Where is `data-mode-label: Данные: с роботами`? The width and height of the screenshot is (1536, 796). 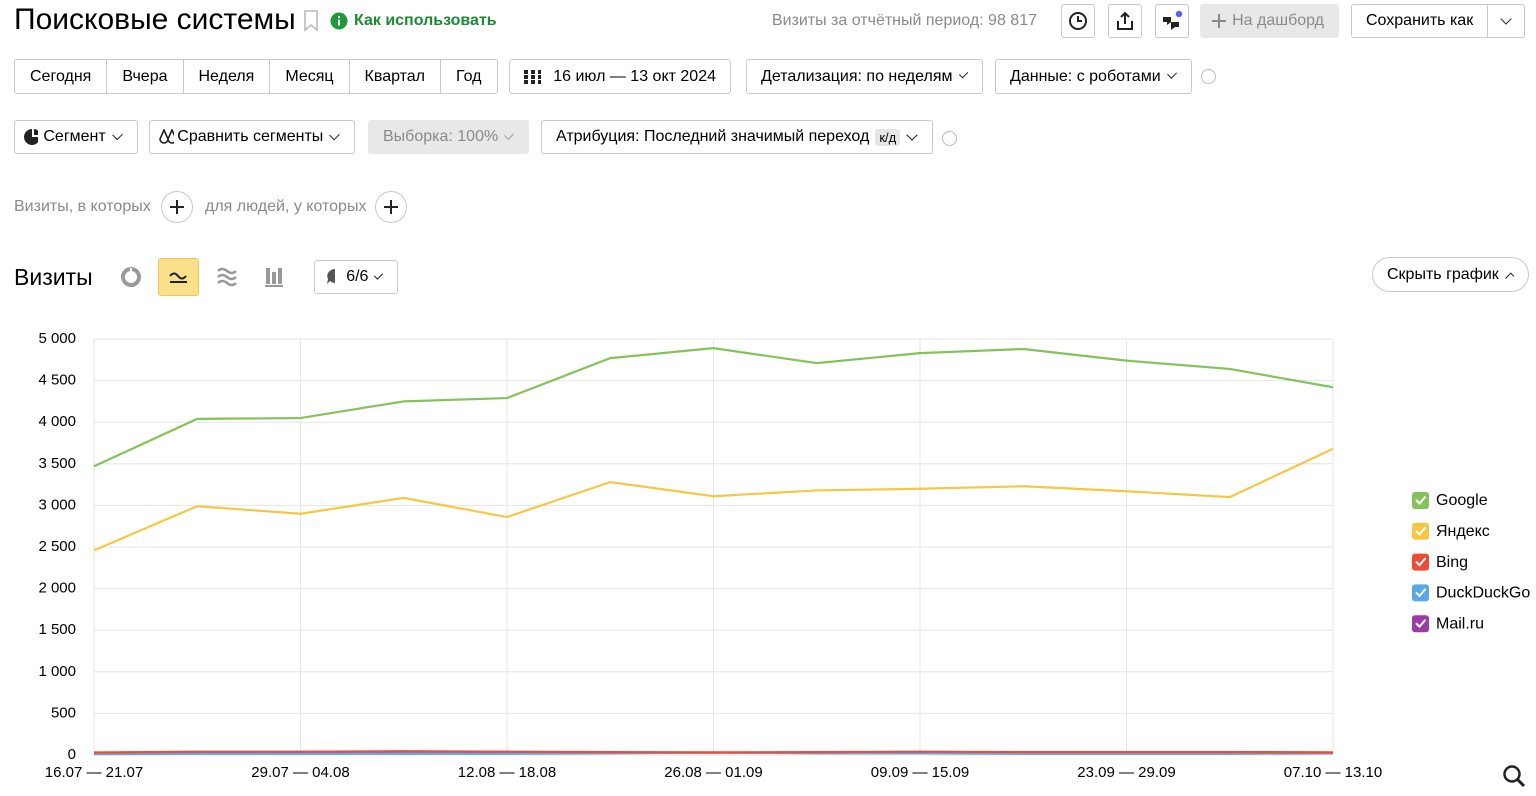
data-mode-label: Данные: с роботами is located at coordinates (1085, 76).